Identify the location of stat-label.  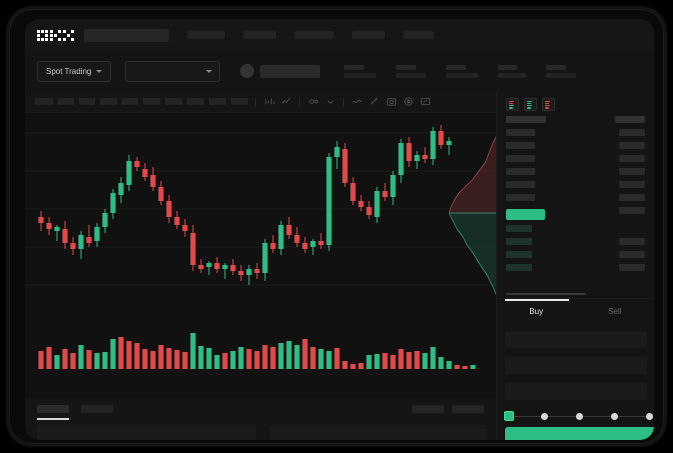
(406, 67).